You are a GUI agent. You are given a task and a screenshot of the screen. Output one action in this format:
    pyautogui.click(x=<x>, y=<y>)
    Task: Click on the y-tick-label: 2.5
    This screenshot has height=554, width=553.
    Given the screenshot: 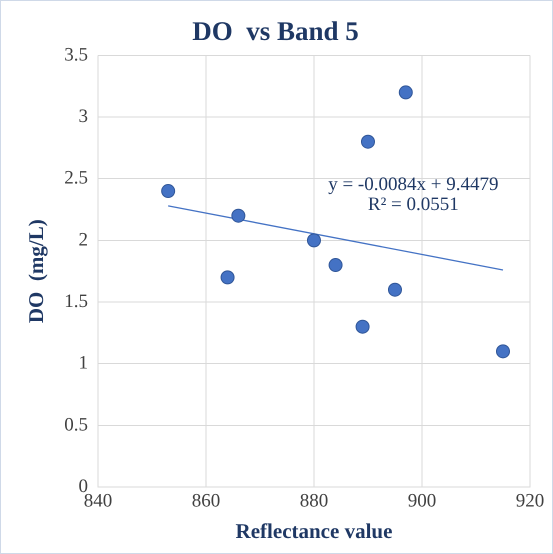 What is the action you would take?
    pyautogui.click(x=76, y=178)
    